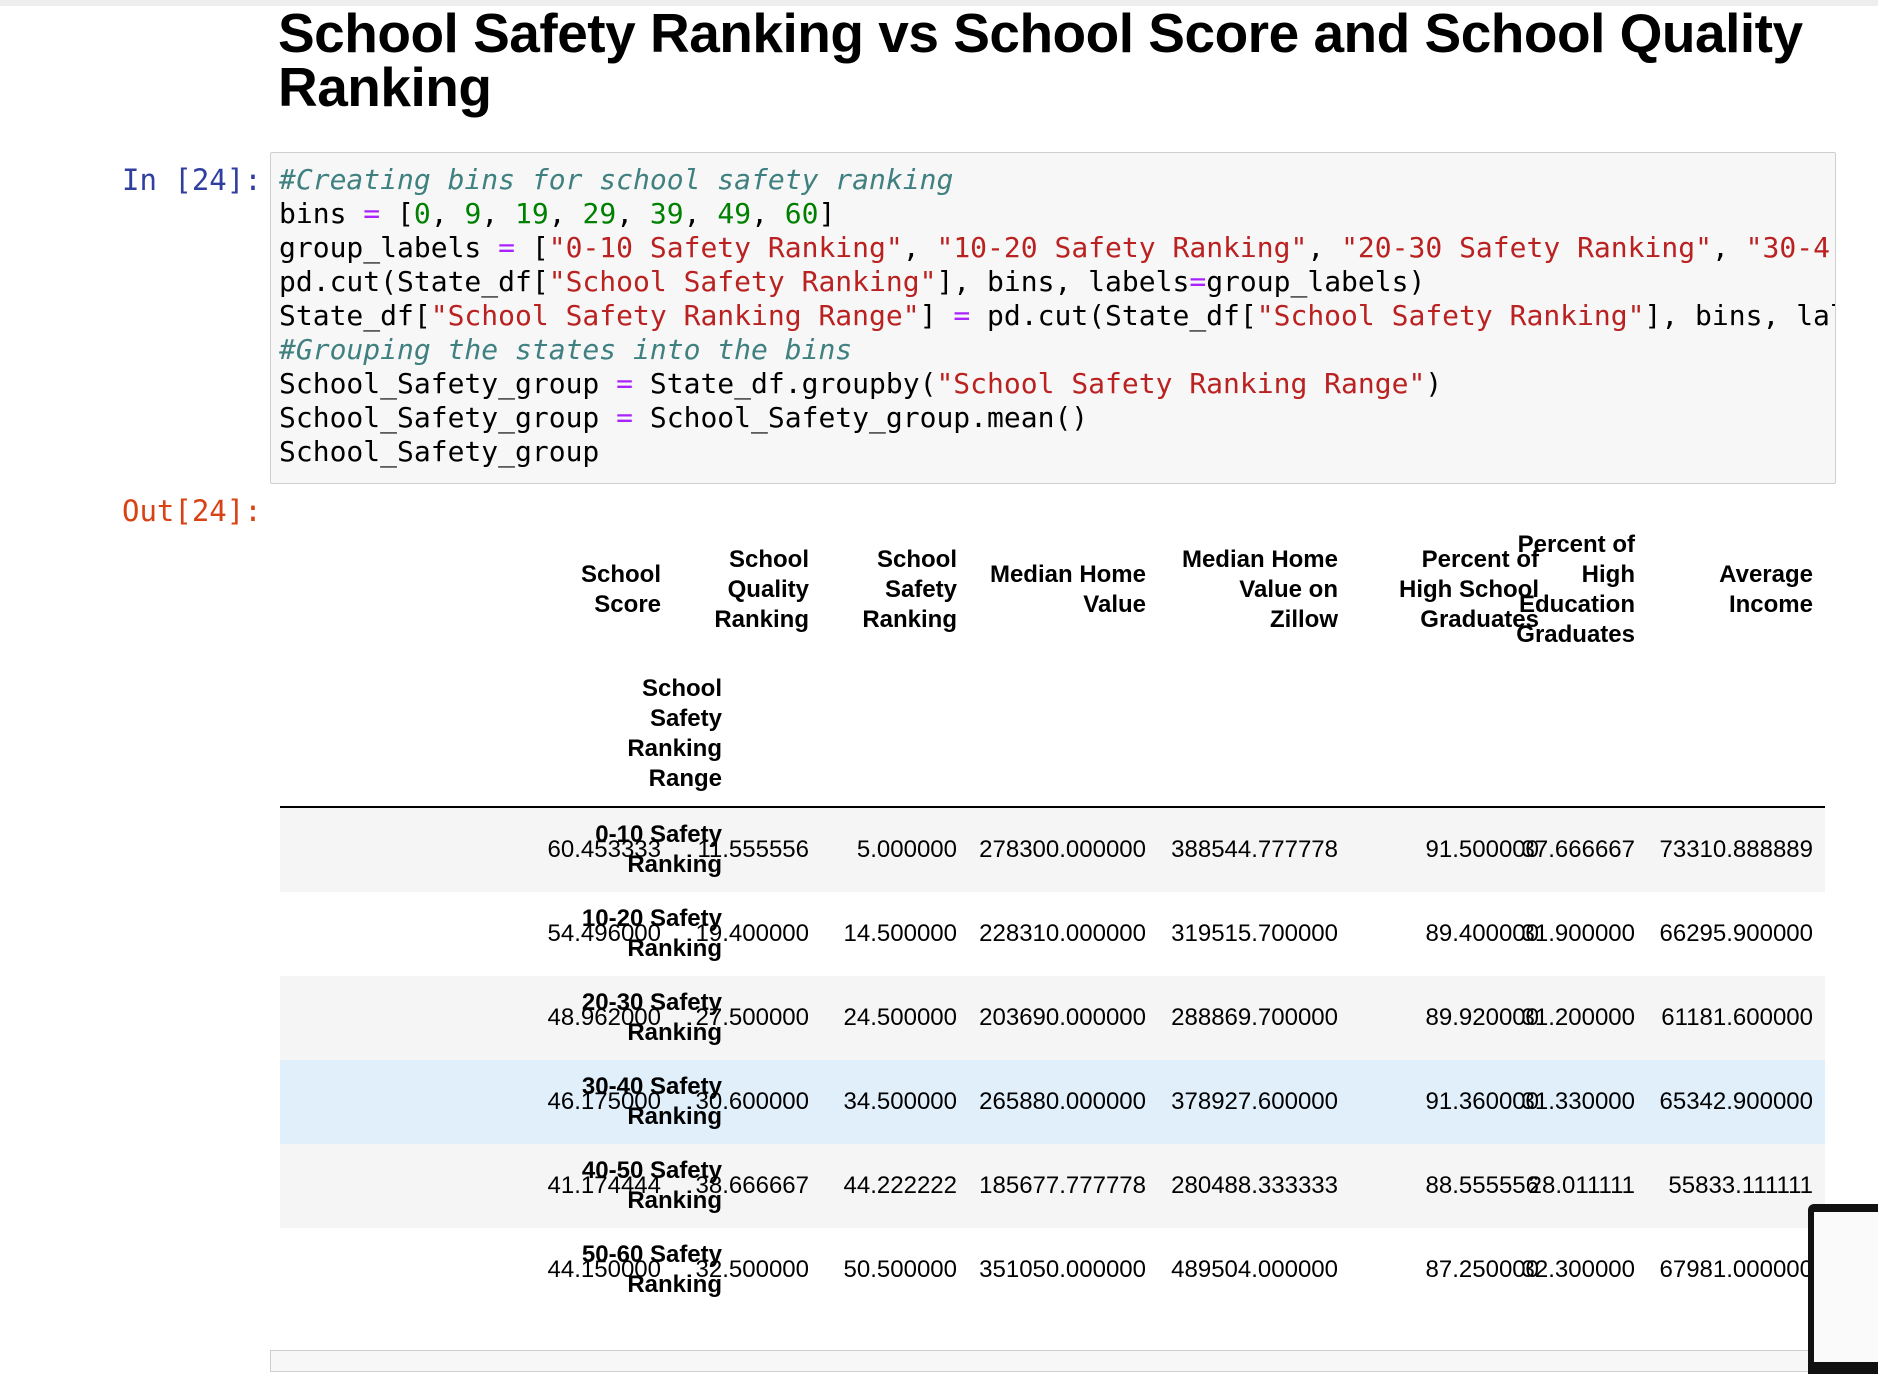  What do you see at coordinates (734, 213) in the screenshot?
I see `code-number: 49` at bounding box center [734, 213].